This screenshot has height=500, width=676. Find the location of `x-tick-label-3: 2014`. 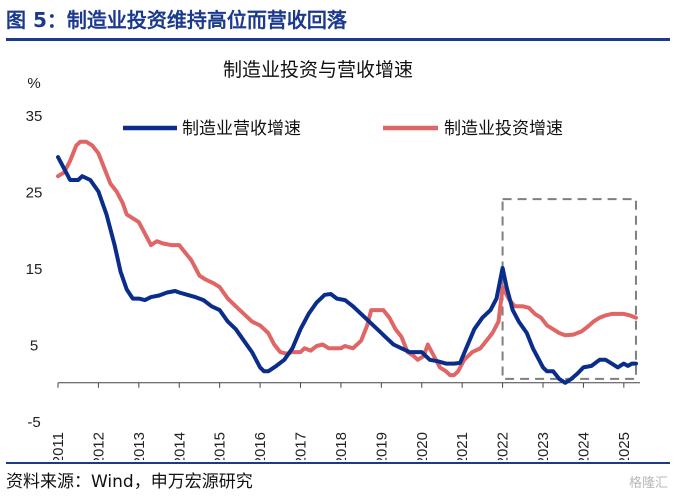

x-tick-label-3: 2014 is located at coordinates (179, 446).